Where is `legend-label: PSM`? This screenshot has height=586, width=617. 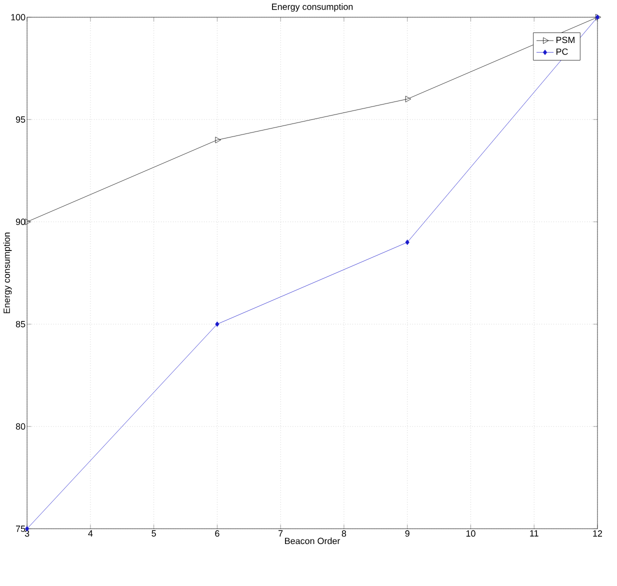
legend-label: PSM is located at coordinates (565, 40).